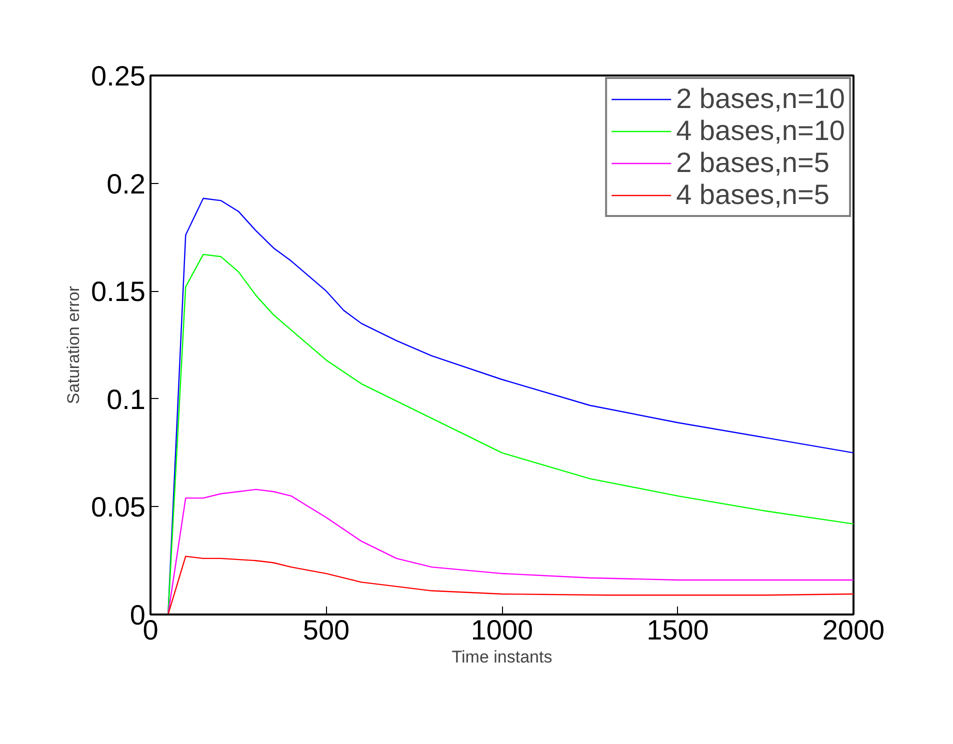 This screenshot has width=953, height=744. I want to click on x-tick-label: 2000, so click(853, 630).